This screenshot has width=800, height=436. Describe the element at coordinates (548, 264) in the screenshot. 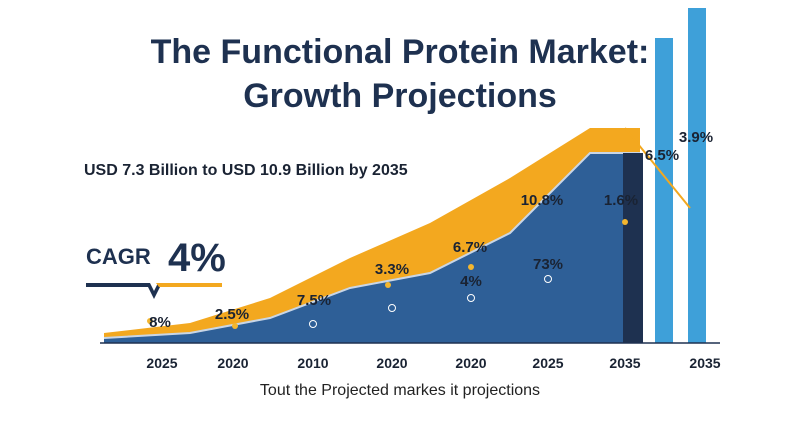

I see `data-label: 73%` at that location.